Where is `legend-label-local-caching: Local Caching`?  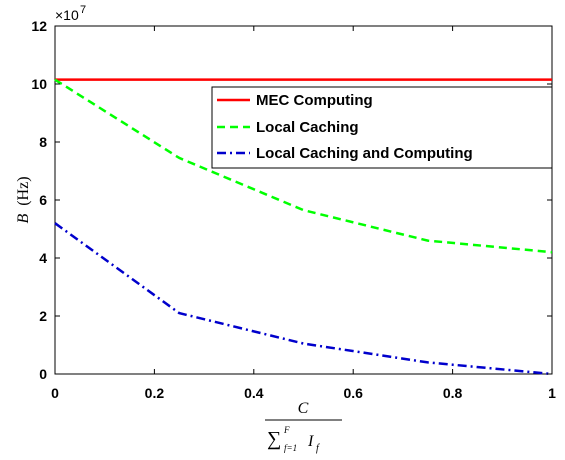
legend-label-local-caching: Local Caching is located at coordinates (307, 127).